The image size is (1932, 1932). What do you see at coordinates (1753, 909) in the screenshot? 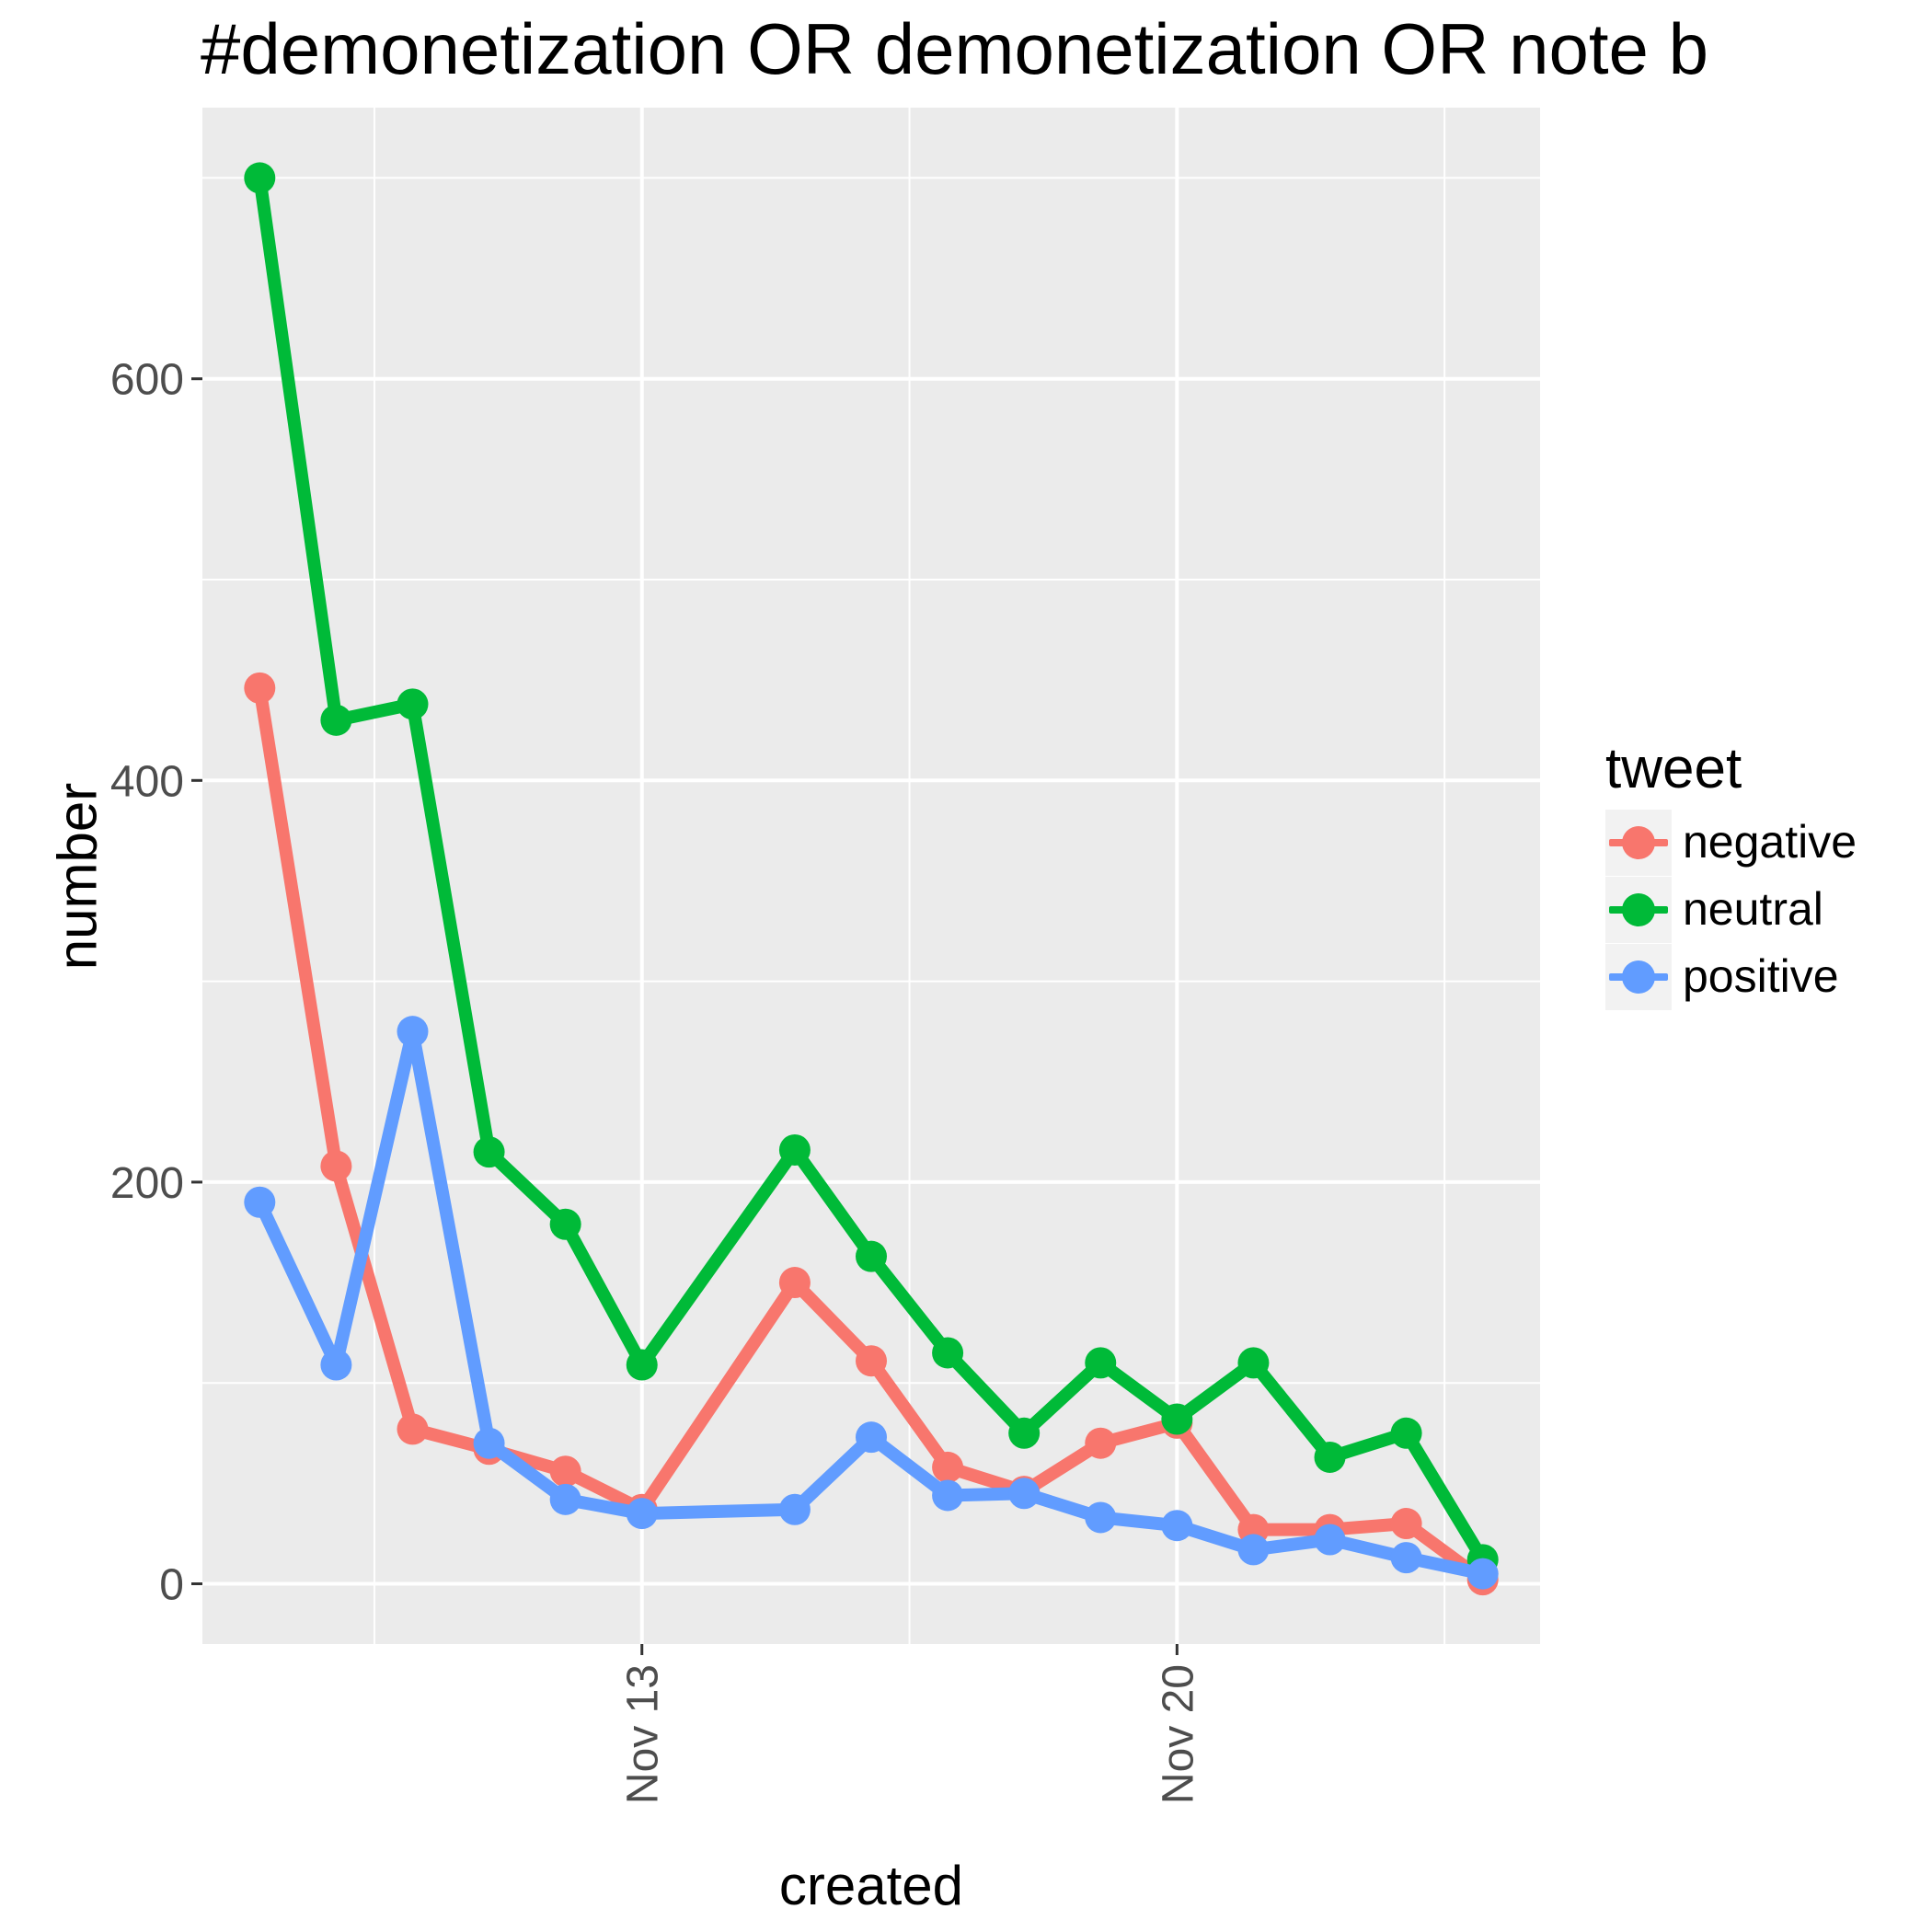
I see `legend-label: neutral` at bounding box center [1753, 909].